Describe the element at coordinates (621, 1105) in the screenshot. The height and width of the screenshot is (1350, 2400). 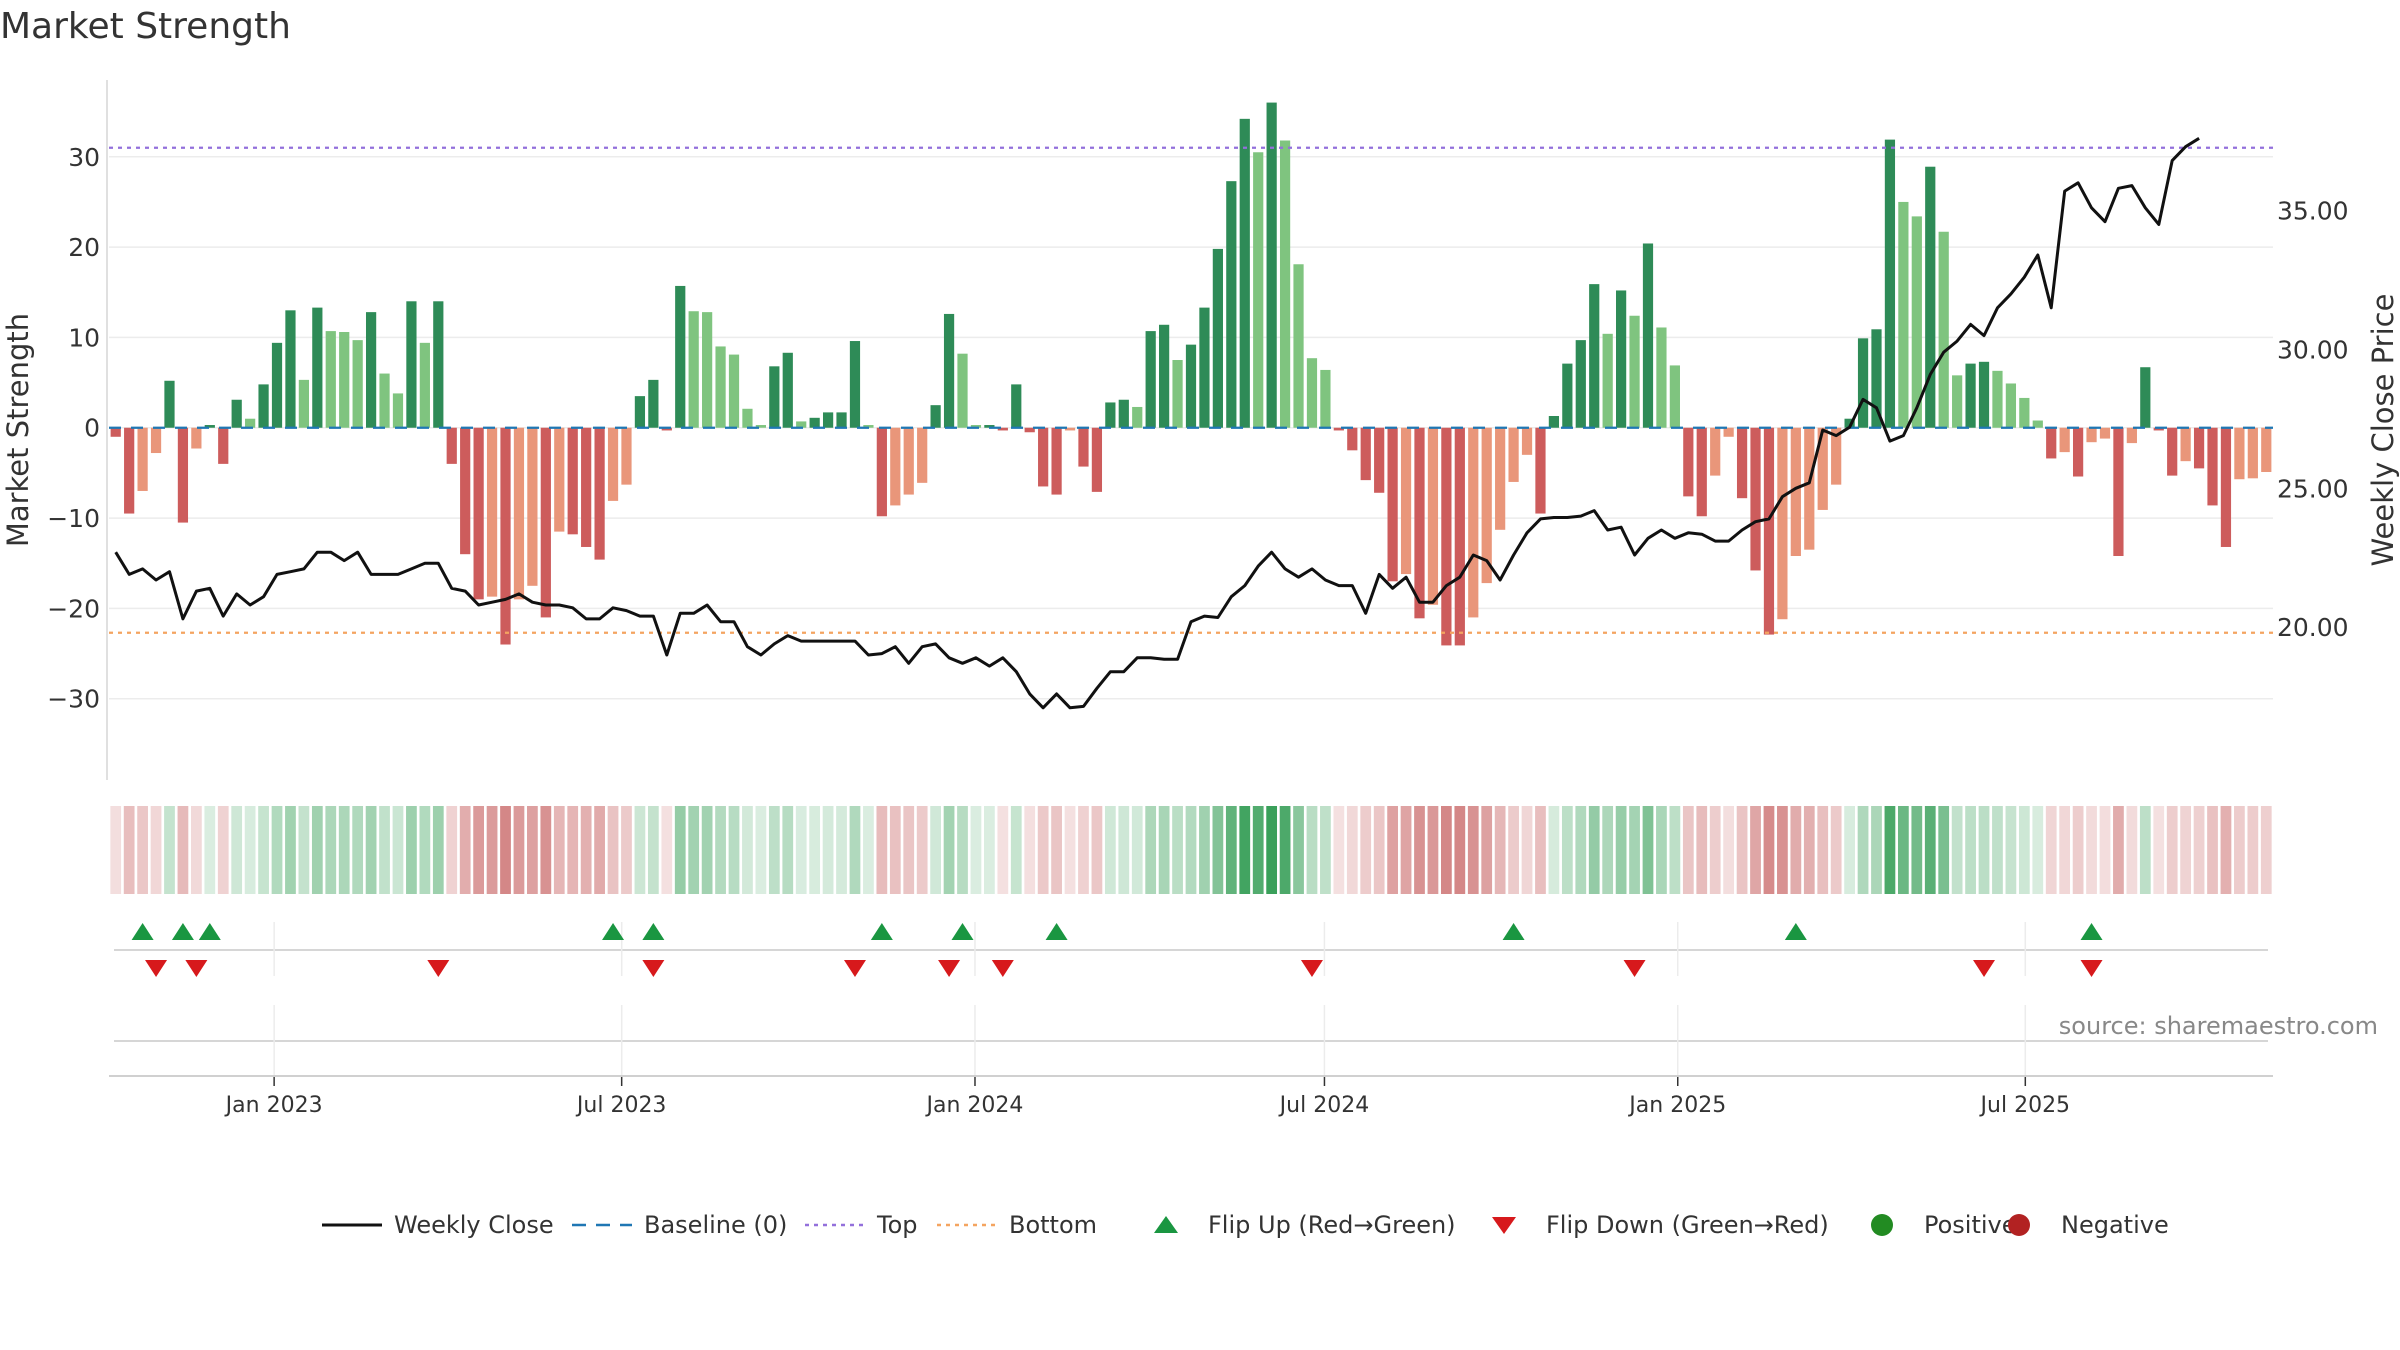
I see `date-tick-label: Jul 2023` at that location.